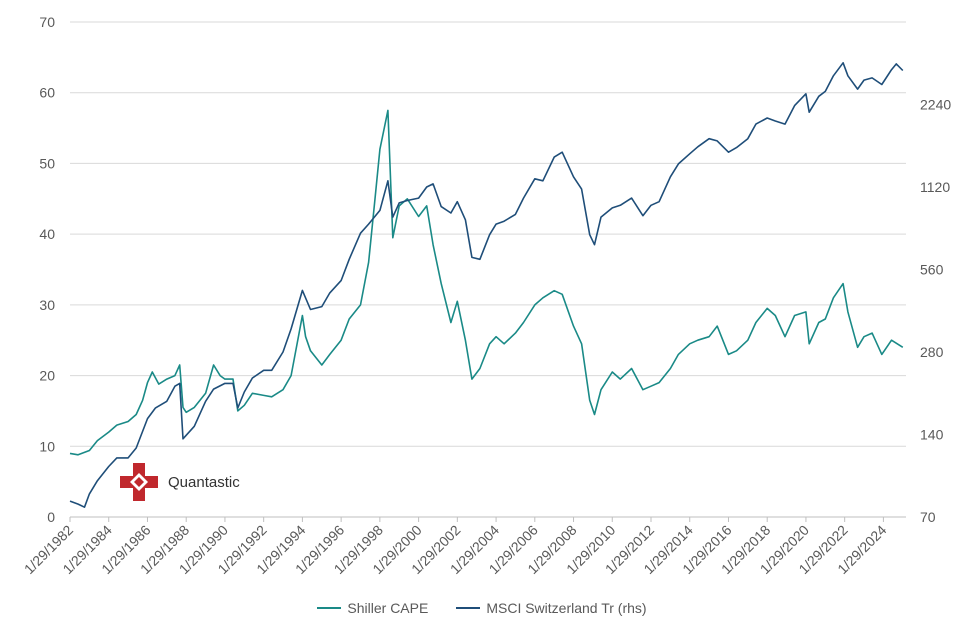 This screenshot has width=964, height=637. I want to click on y-left-tick-label: 70, so click(47, 22).